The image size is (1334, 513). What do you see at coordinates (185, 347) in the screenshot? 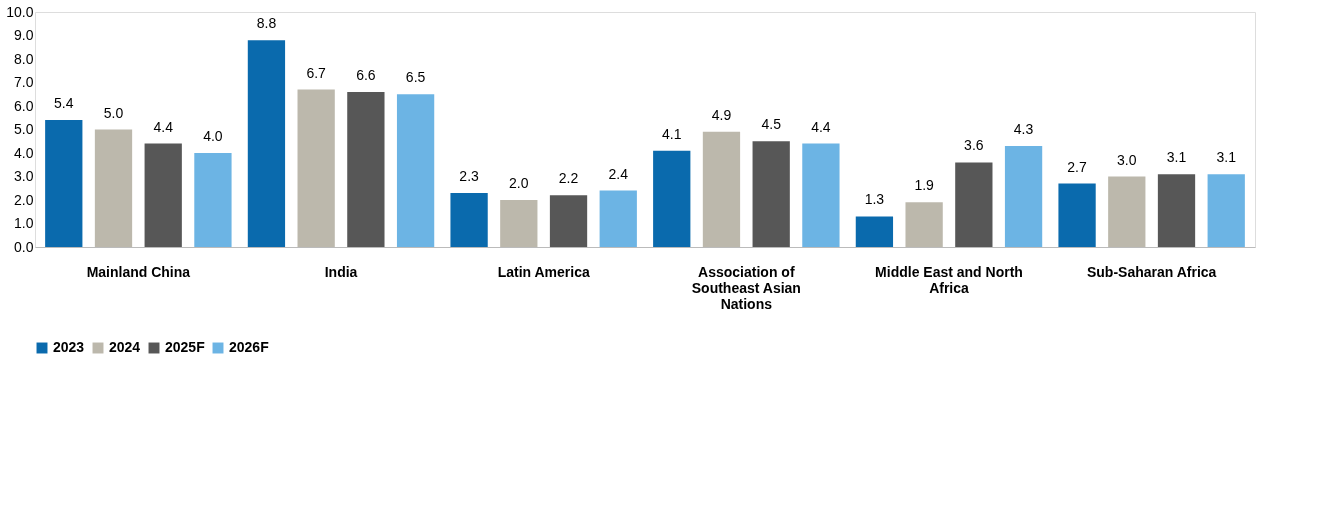
I see `legend-label: 2025F` at bounding box center [185, 347].